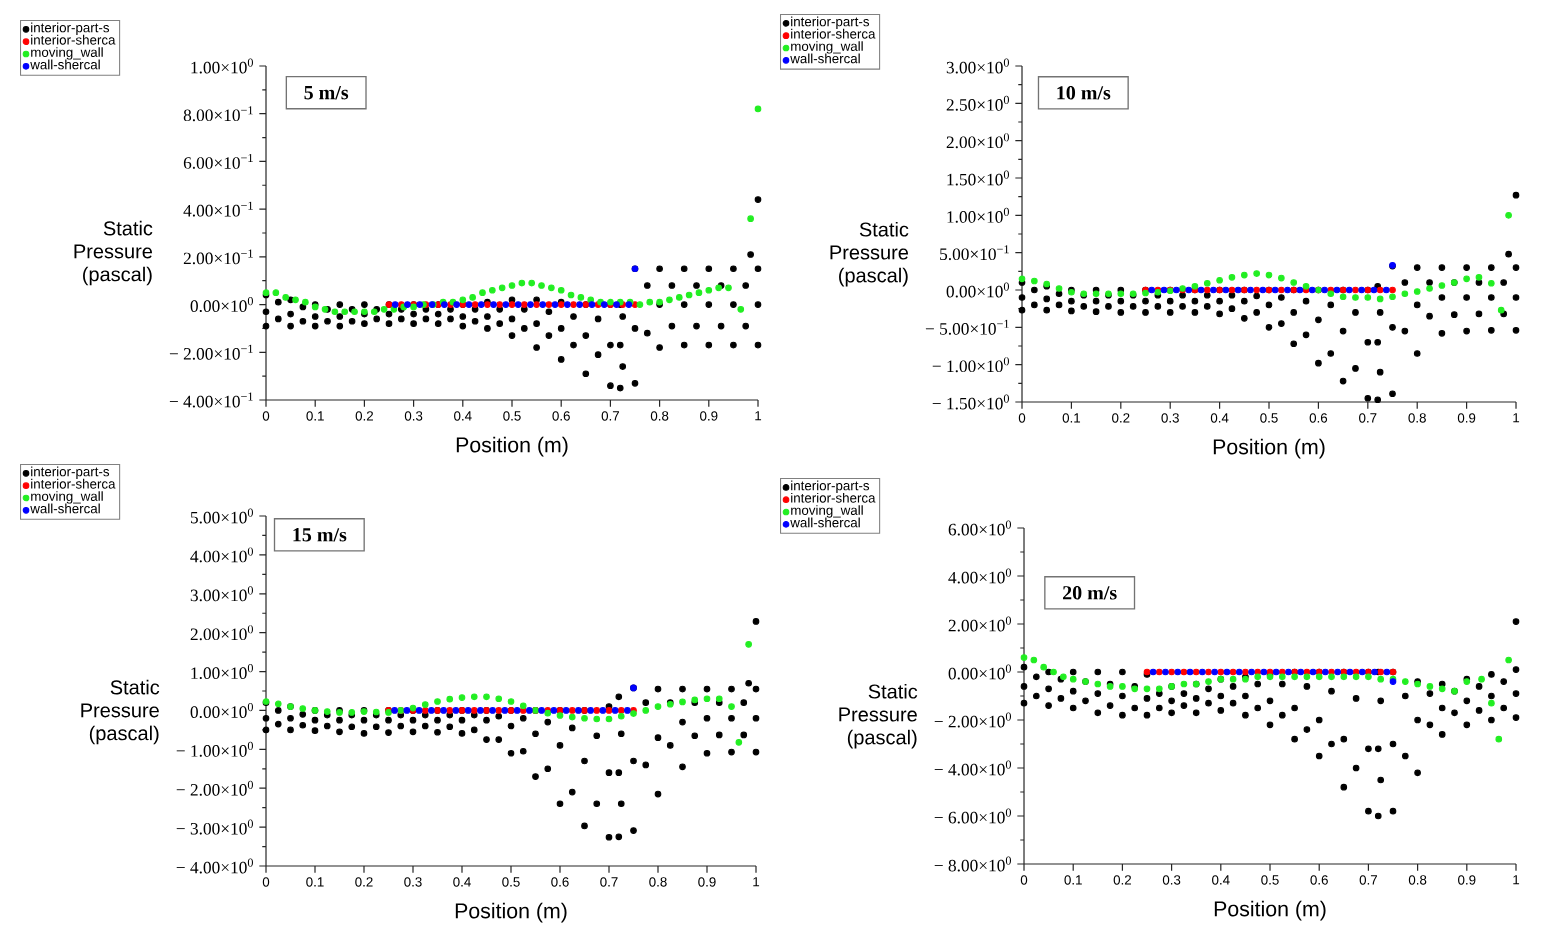 Image resolution: width=1550 pixels, height=936 pixels. Describe the element at coordinates (974, 253) in the screenshot. I see `y-tick-label: 5.00×10$^{−1}$` at that location.